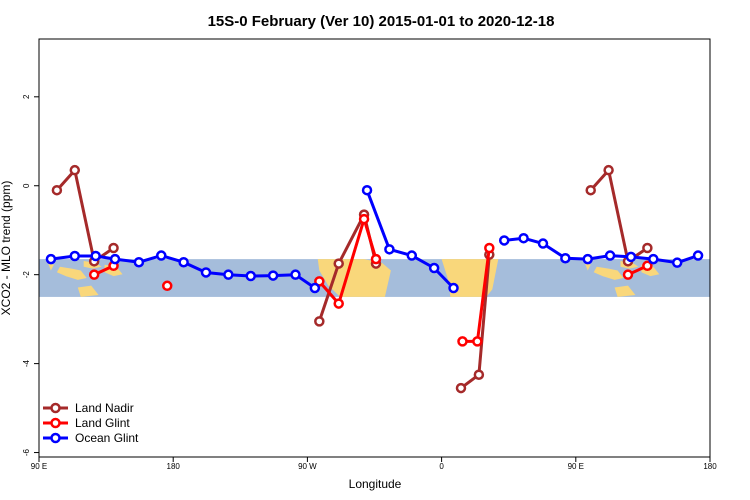 The width and height of the screenshot is (750, 500). Describe the element at coordinates (26, 452) in the screenshot. I see `y-tick-label: -6` at that location.